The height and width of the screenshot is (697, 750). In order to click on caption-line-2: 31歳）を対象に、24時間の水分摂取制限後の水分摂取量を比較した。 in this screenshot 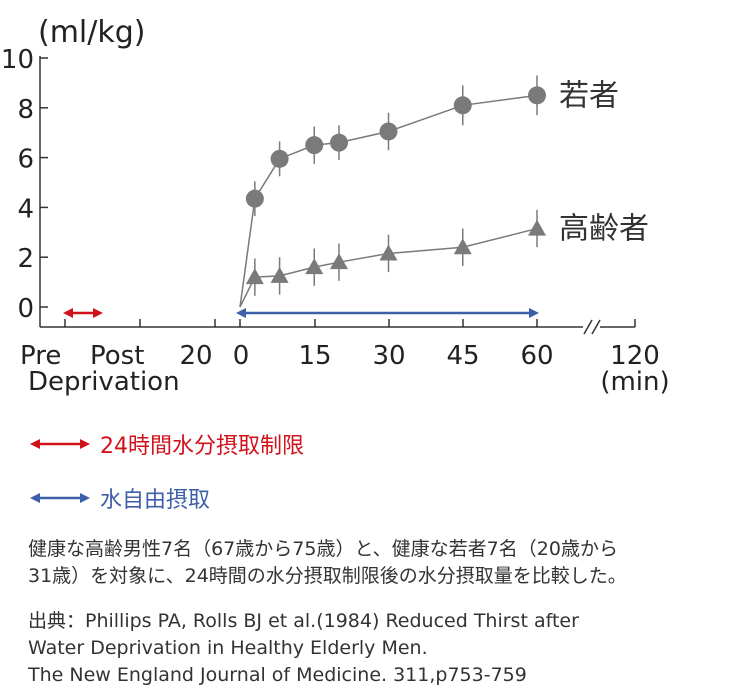, I will do `click(327, 576)`.